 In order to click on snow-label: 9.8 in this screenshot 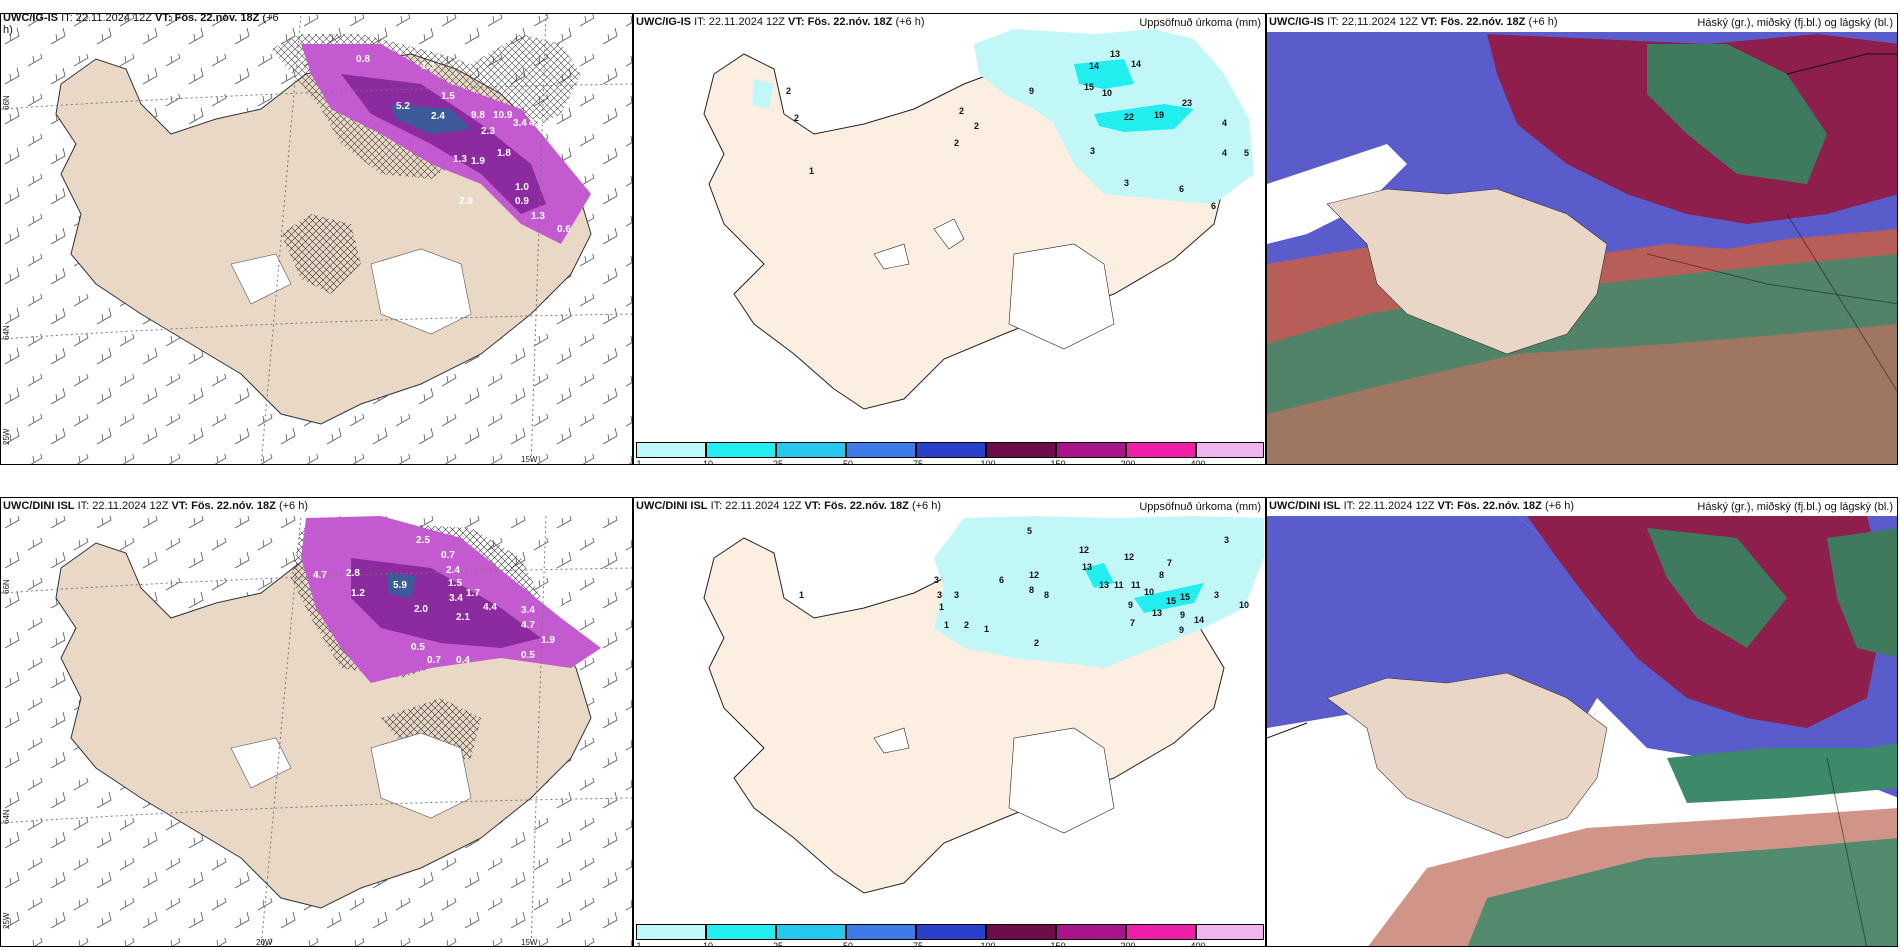, I will do `click(478, 115)`.